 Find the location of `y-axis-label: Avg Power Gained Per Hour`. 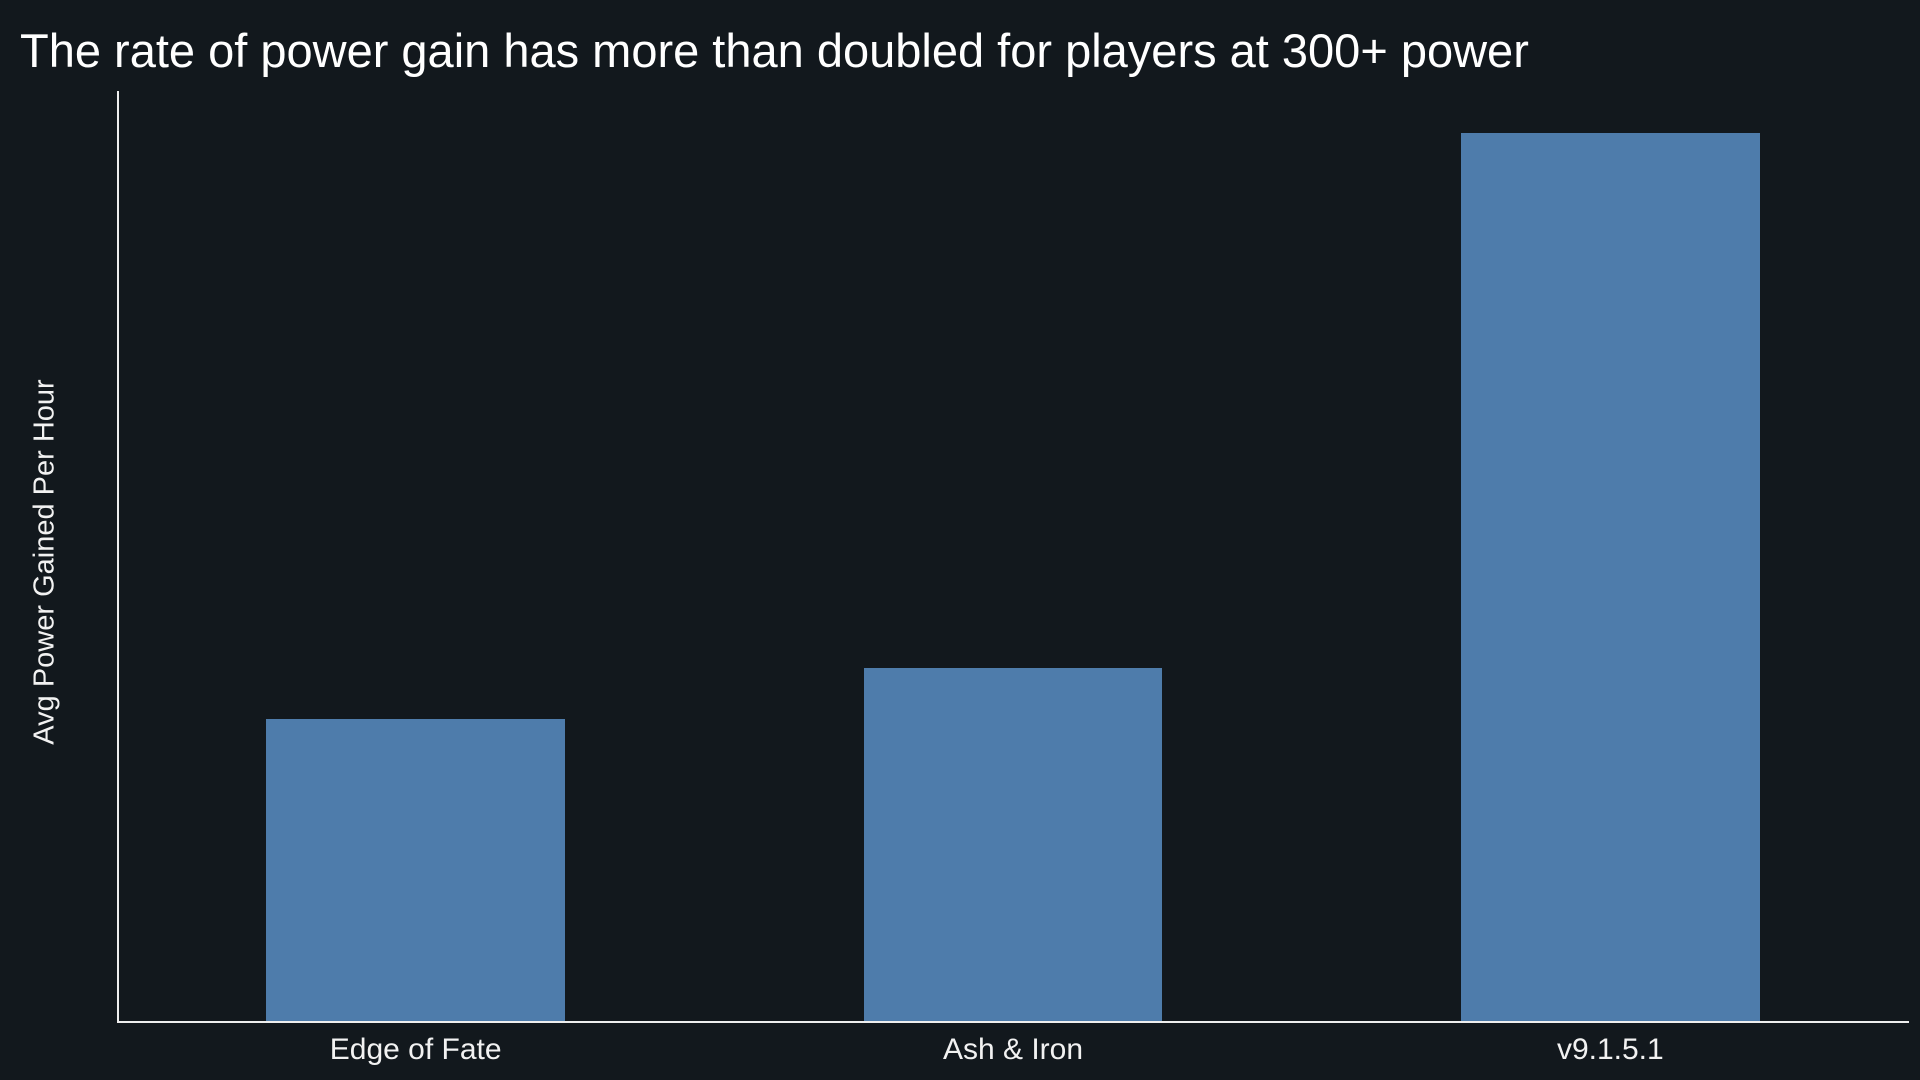

y-axis-label: Avg Power Gained Per Hour is located at coordinates (44, 562).